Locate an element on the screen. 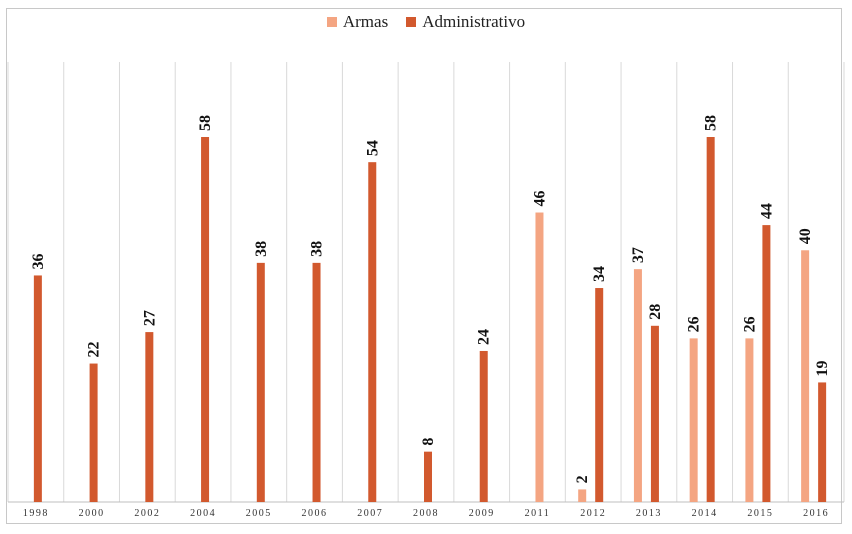 Image resolution: width=852 pixels, height=534 pixels. bar-administrativo-2006 is located at coordinates (316, 382).